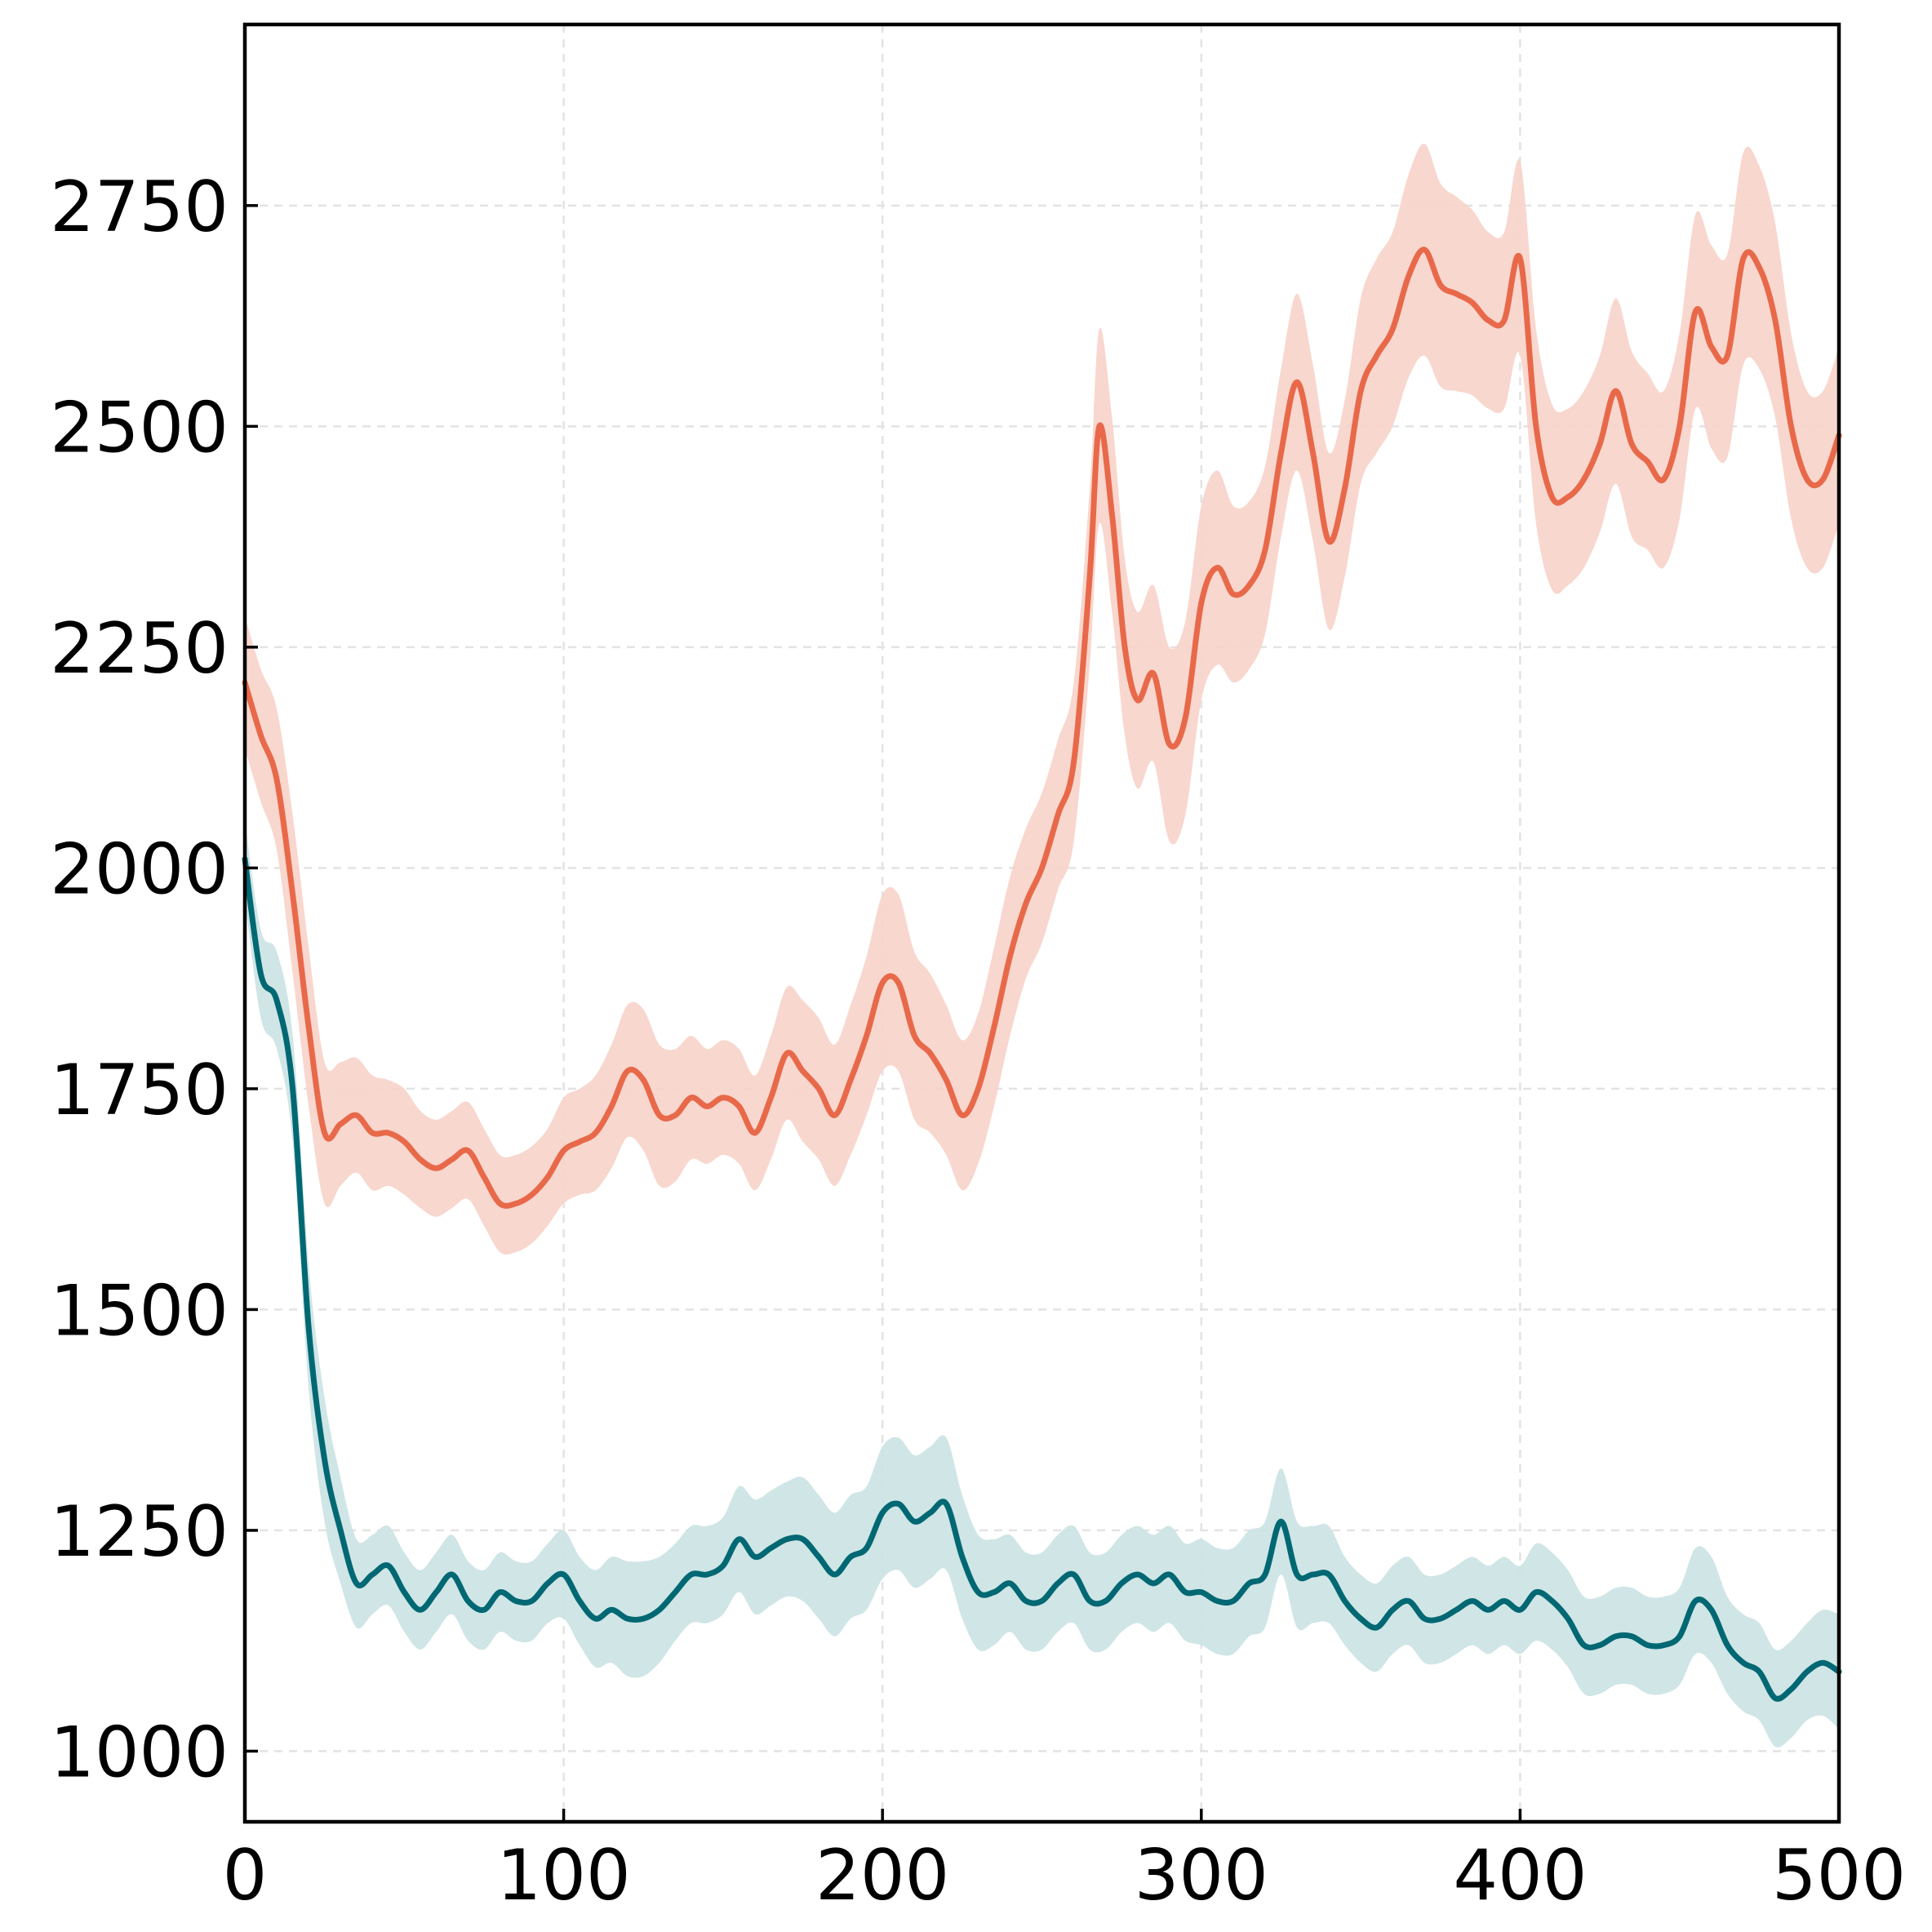  Describe the element at coordinates (1839, 1875) in the screenshot. I see `x-tick-label: 500` at that location.